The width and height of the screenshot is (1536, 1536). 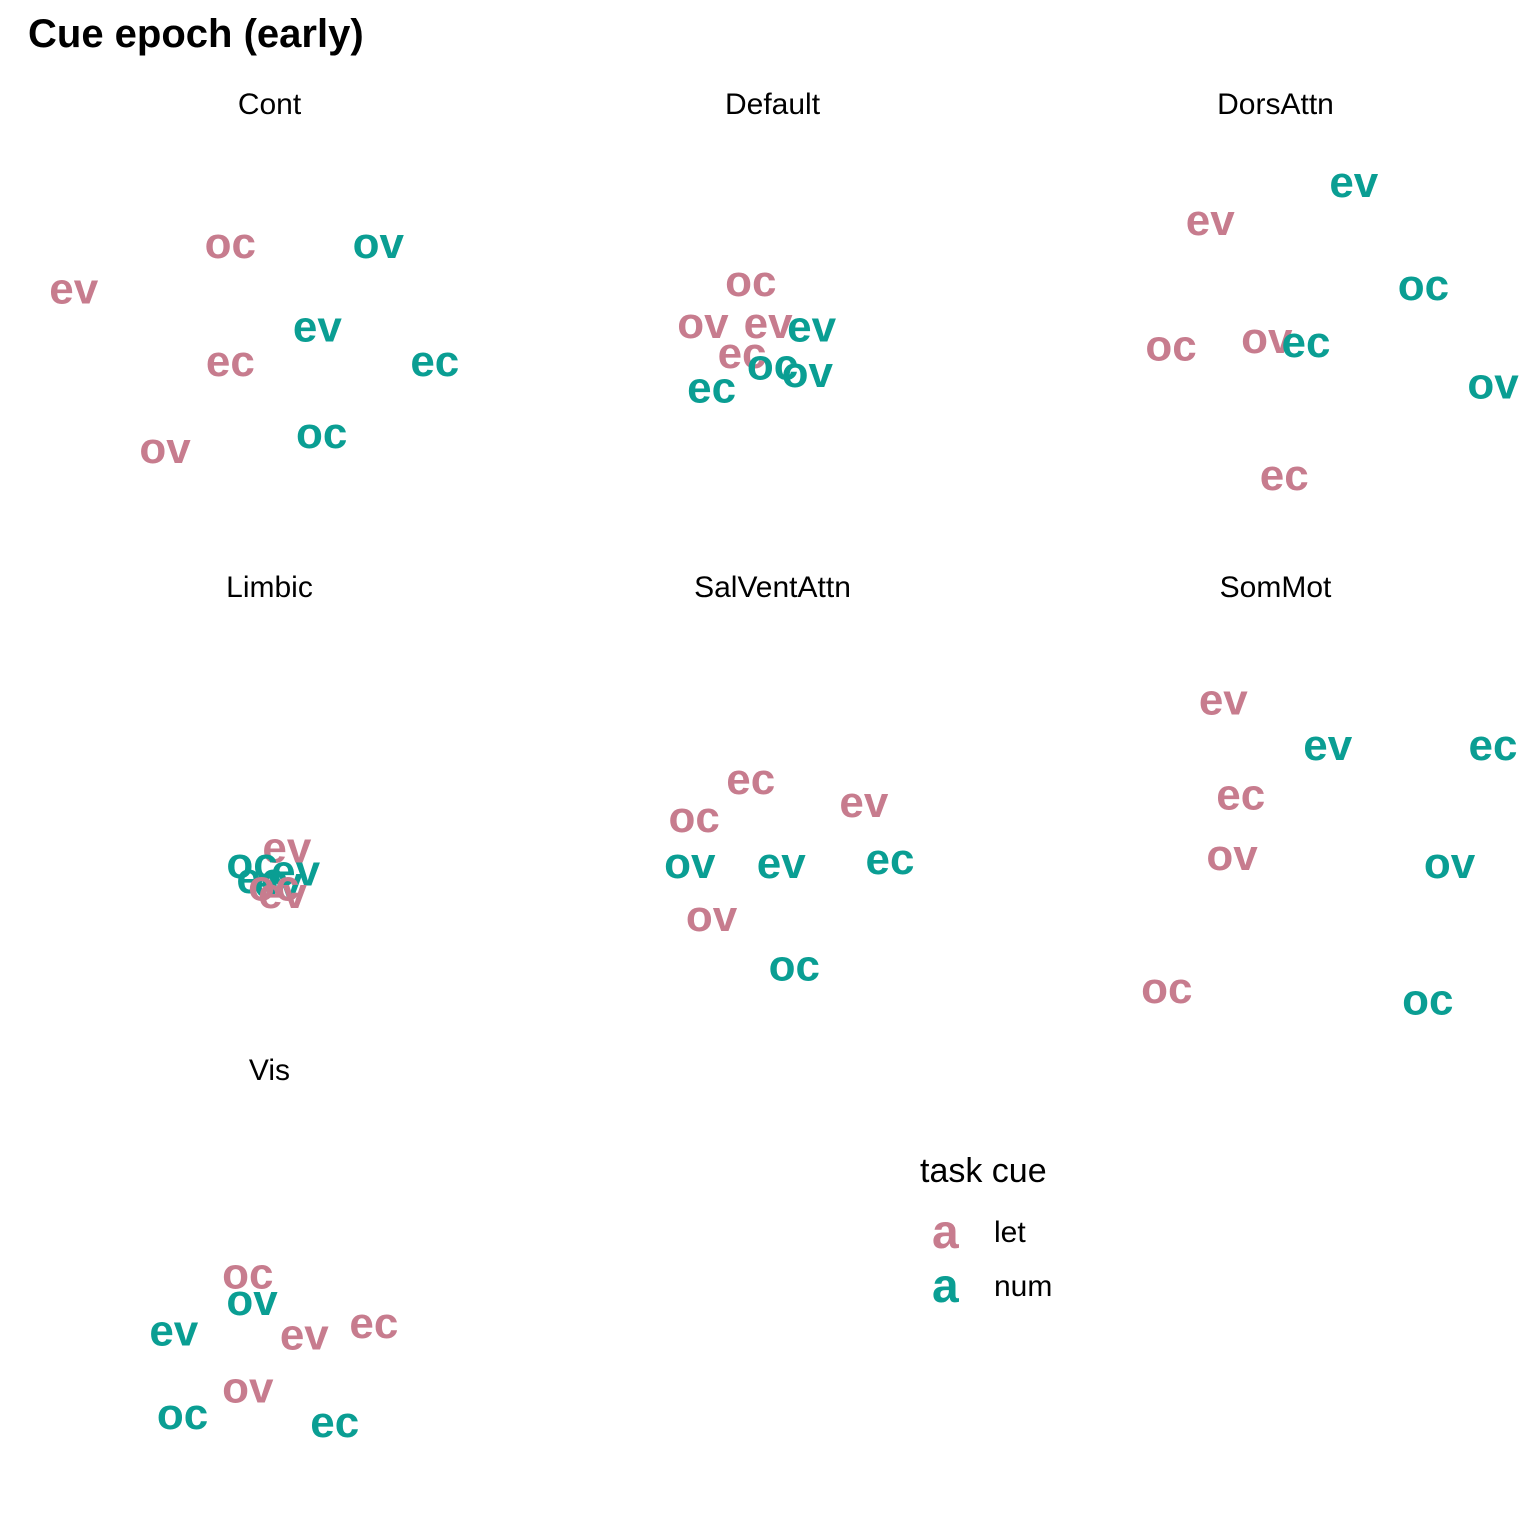 What do you see at coordinates (1010, 1232) in the screenshot?
I see `legend-label-let: let` at bounding box center [1010, 1232].